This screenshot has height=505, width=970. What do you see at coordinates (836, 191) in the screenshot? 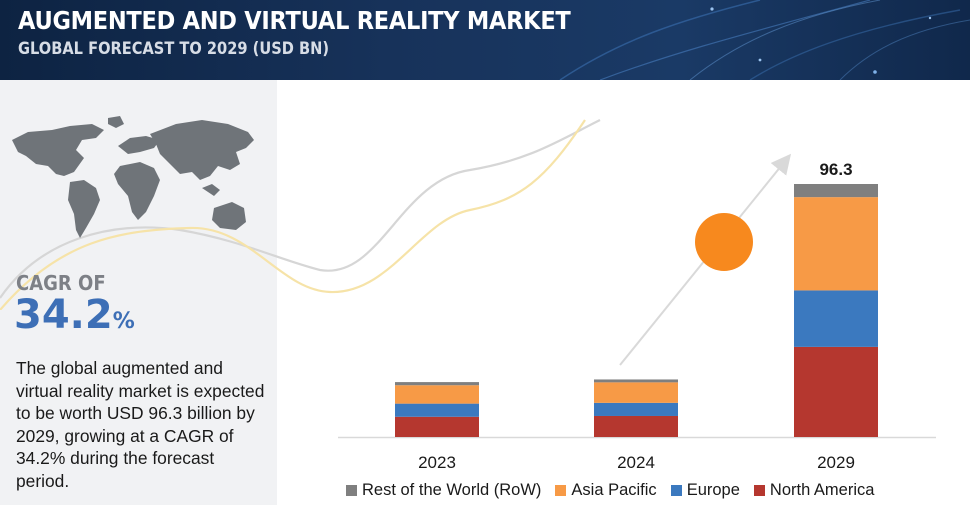
I see `bar-segment-rest-of-the-world-row-2029` at bounding box center [836, 191].